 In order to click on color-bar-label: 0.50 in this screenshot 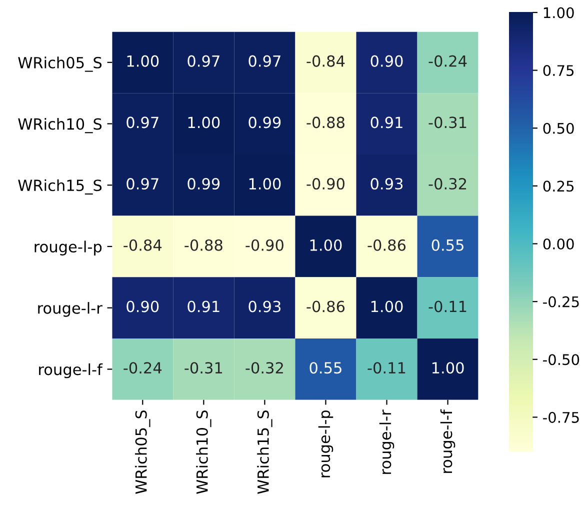, I will do `click(558, 128)`.